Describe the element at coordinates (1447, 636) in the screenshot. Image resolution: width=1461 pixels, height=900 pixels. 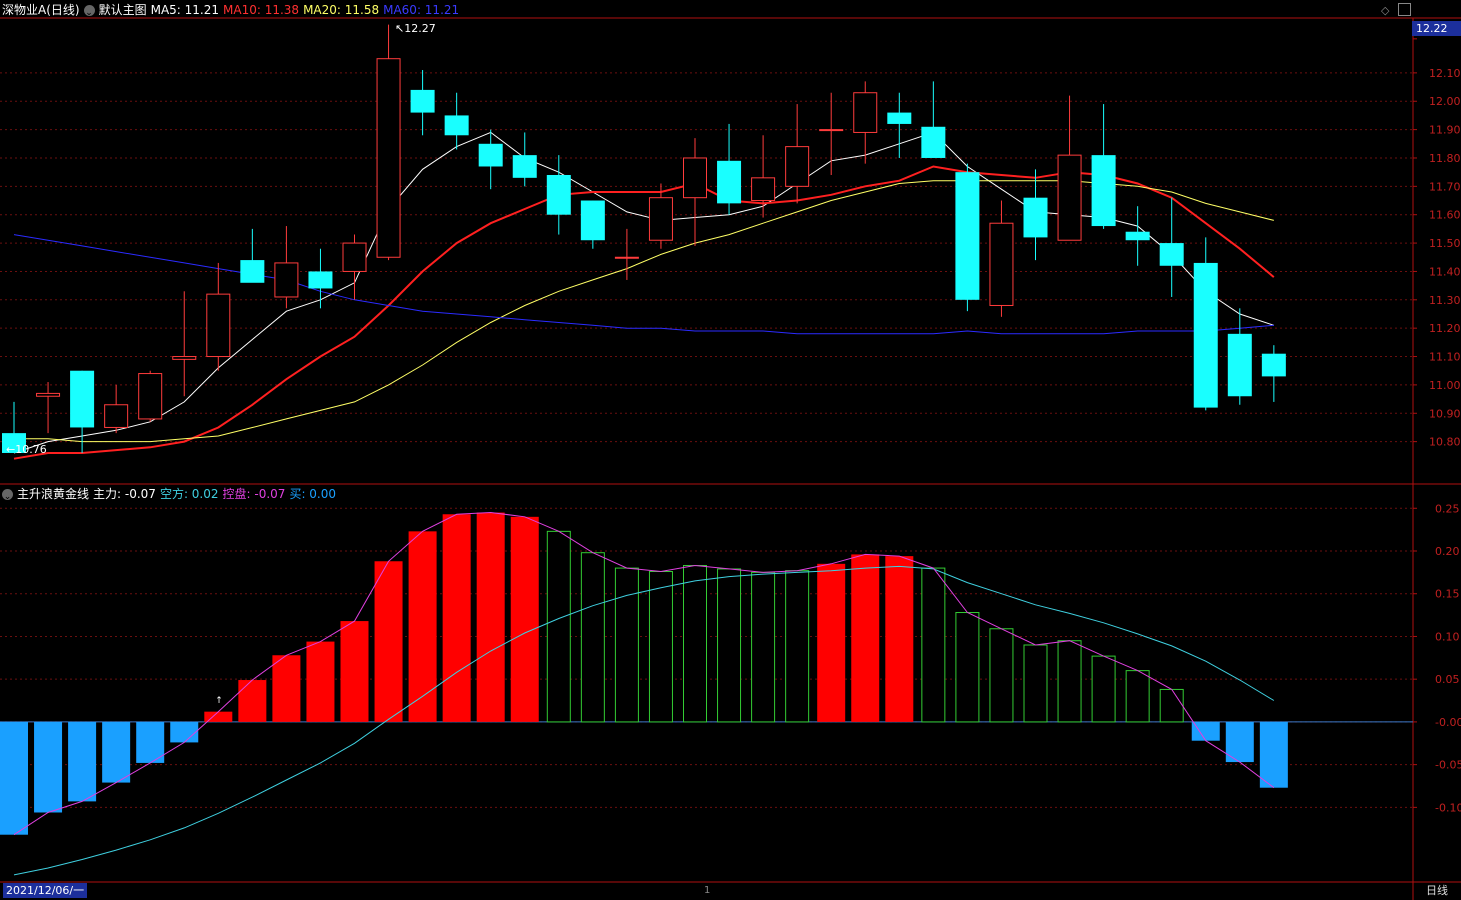
I see `indicator-tick-label: 0.10` at that location.